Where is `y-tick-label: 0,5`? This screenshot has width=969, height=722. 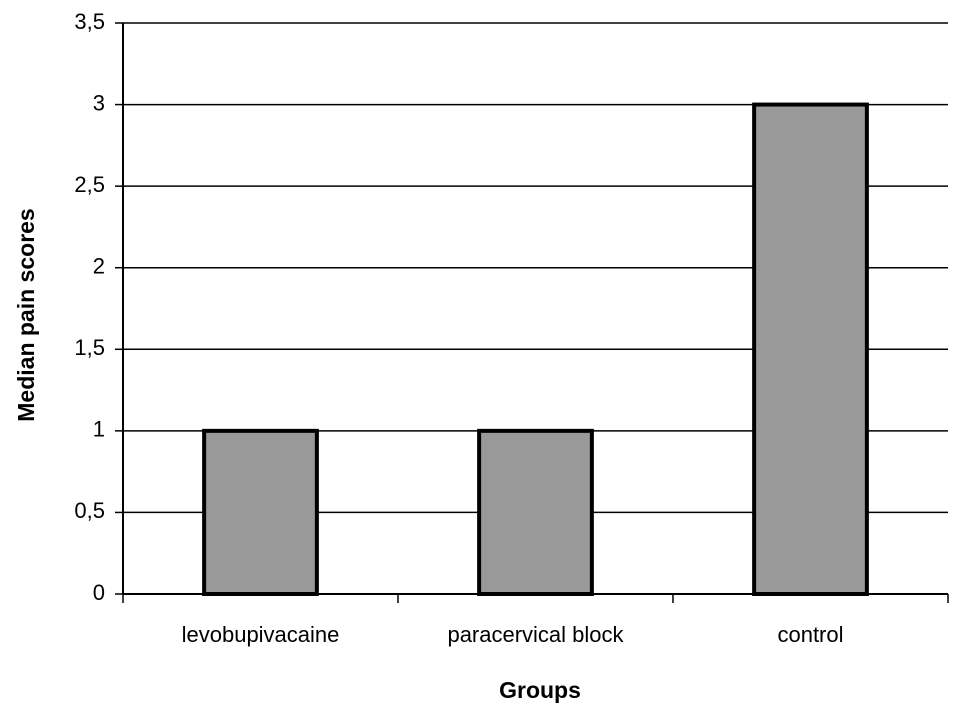 y-tick-label: 0,5 is located at coordinates (89, 510).